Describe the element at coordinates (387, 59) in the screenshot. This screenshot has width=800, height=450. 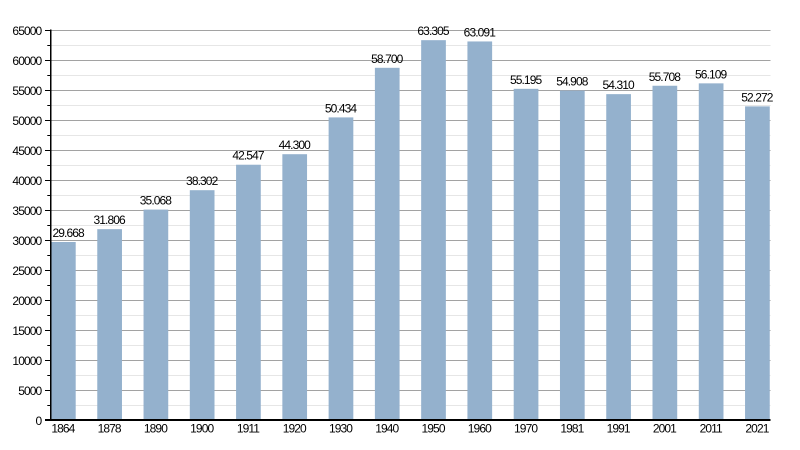
I see `svg-text: 58.700` at that location.